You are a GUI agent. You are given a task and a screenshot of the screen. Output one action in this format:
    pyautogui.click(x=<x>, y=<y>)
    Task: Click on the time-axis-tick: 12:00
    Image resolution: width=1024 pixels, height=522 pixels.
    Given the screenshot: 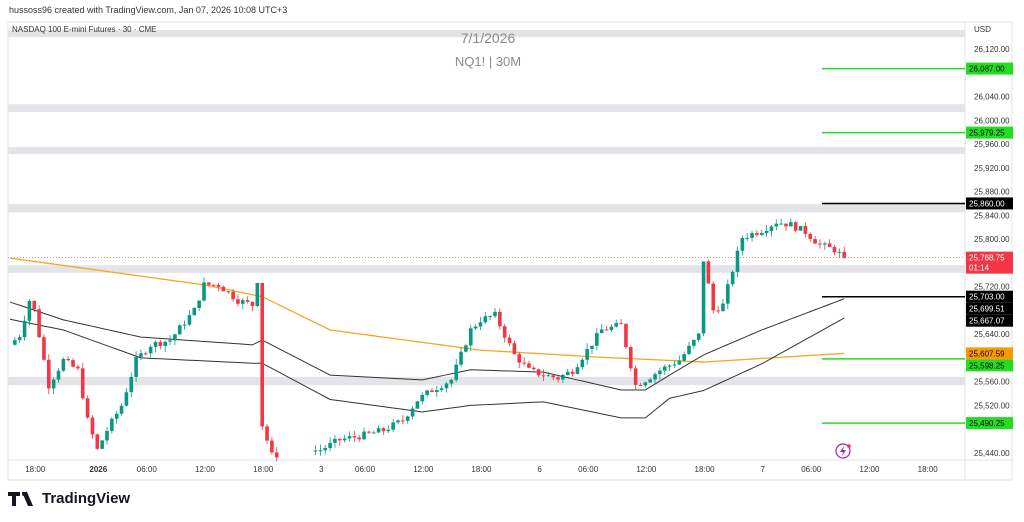 What is the action you would take?
    pyautogui.click(x=205, y=469)
    